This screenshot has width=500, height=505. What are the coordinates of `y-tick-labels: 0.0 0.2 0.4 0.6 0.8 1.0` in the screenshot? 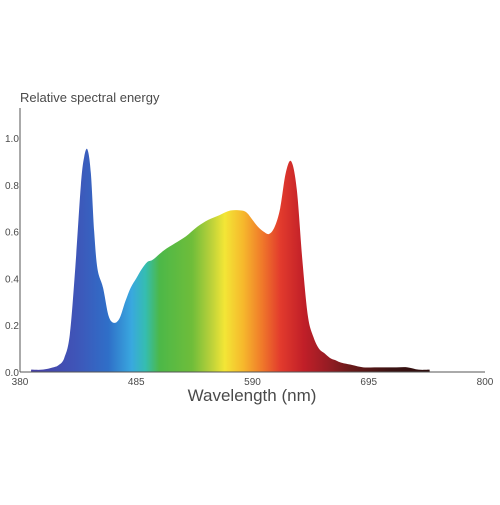 It's located at (12, 256).